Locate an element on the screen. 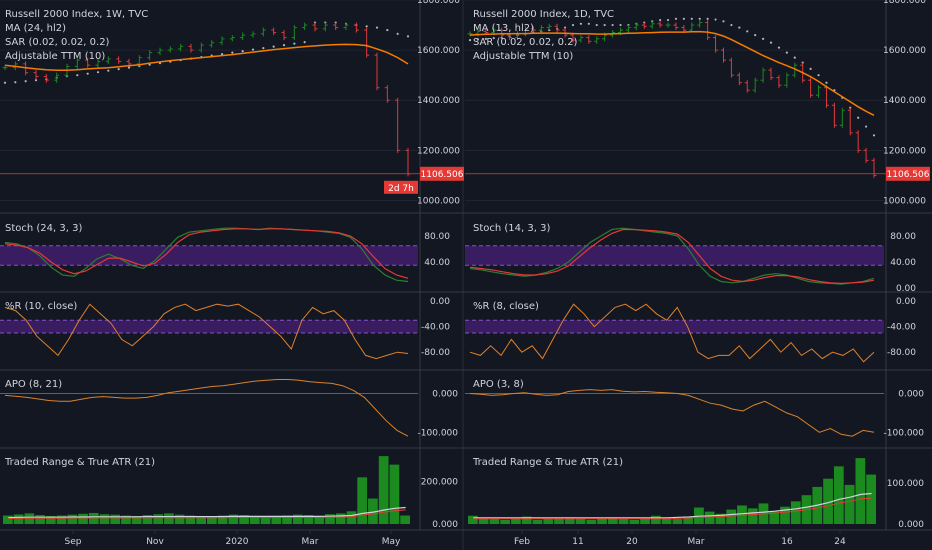 The image size is (932, 550). ma-line is located at coordinates (206, 57).